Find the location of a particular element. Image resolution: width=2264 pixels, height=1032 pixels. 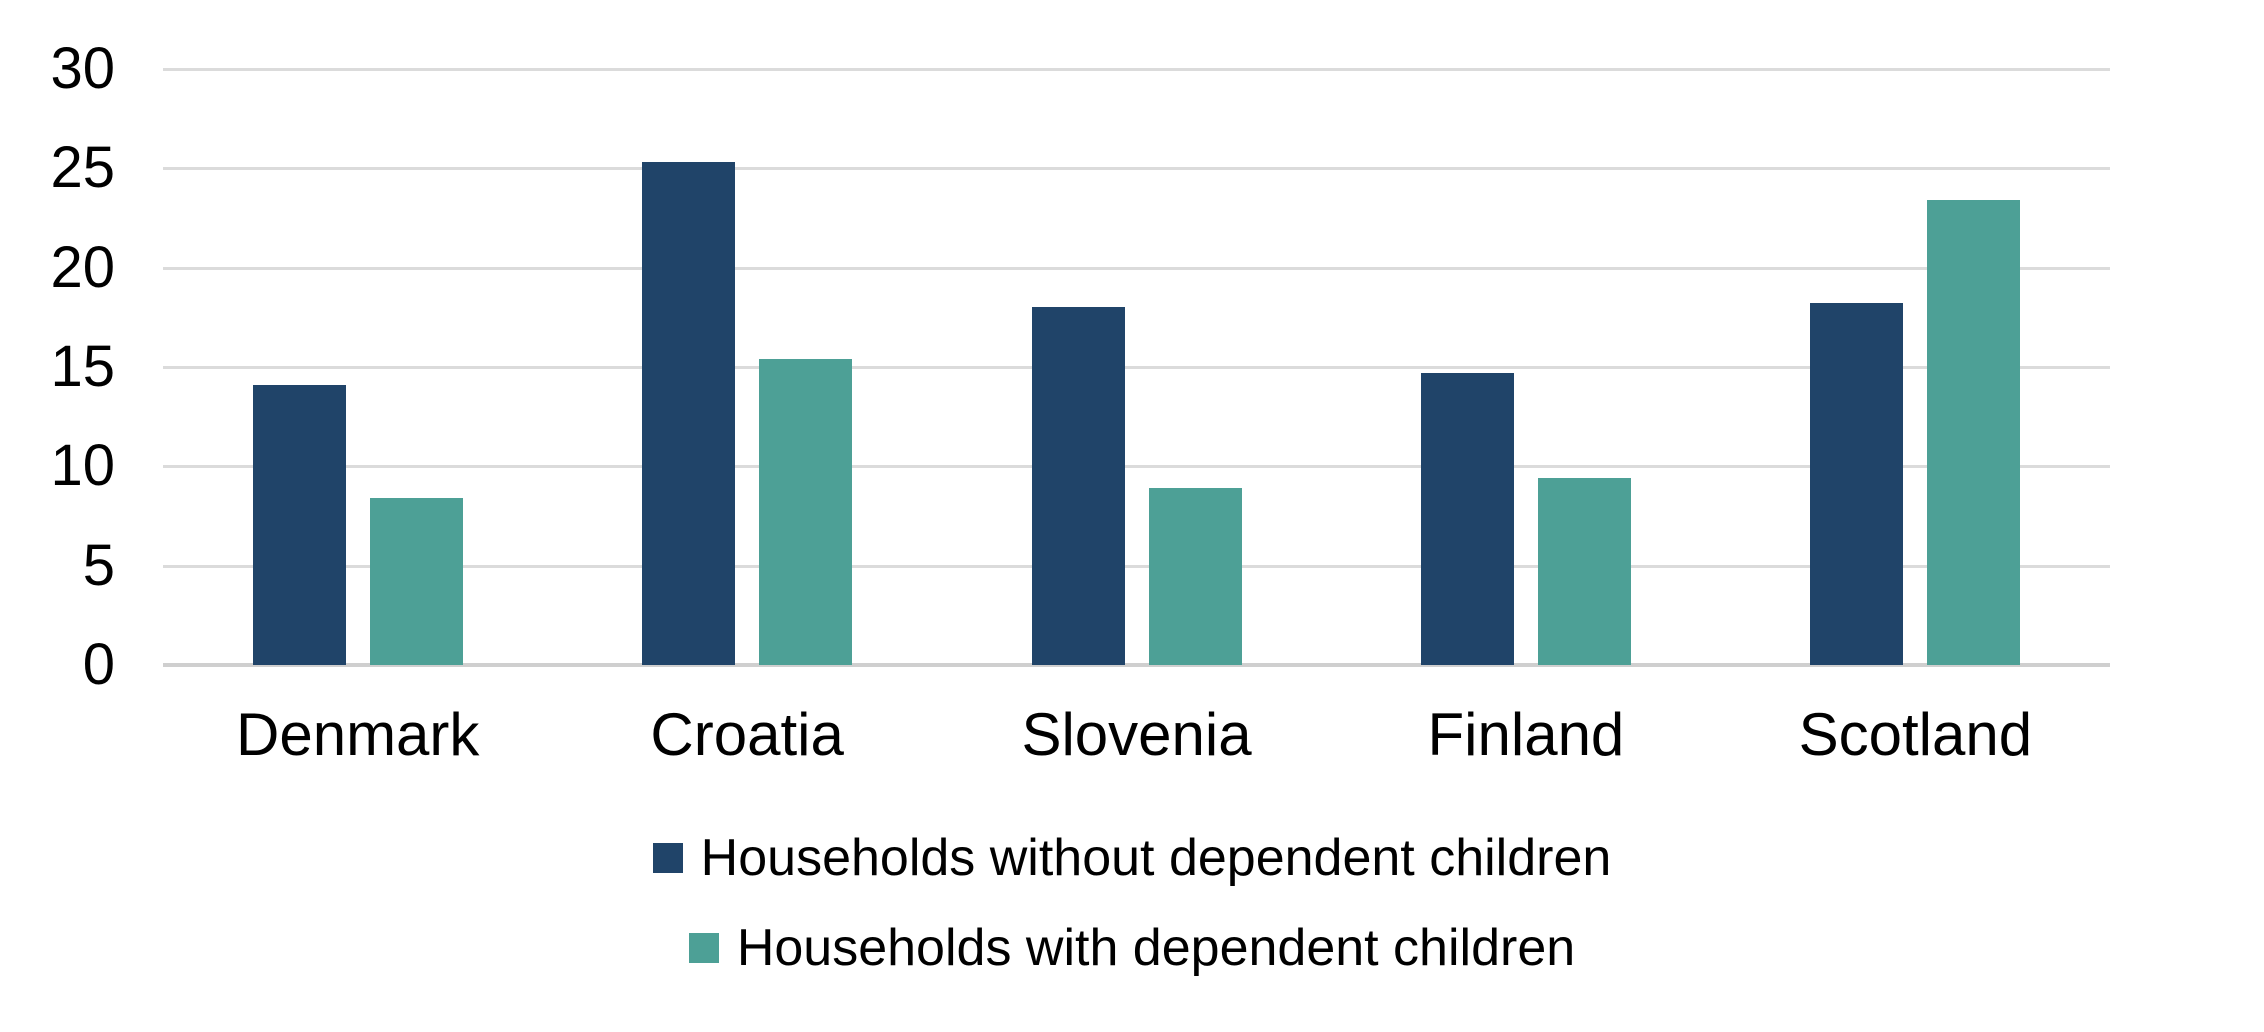

legend-label: Households without dependent children is located at coordinates (1156, 858).